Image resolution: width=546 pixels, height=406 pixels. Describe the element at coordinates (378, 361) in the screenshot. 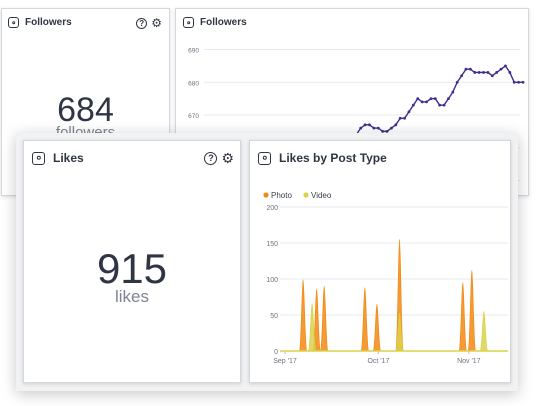

I see `x-tick-label: Oct '17` at that location.